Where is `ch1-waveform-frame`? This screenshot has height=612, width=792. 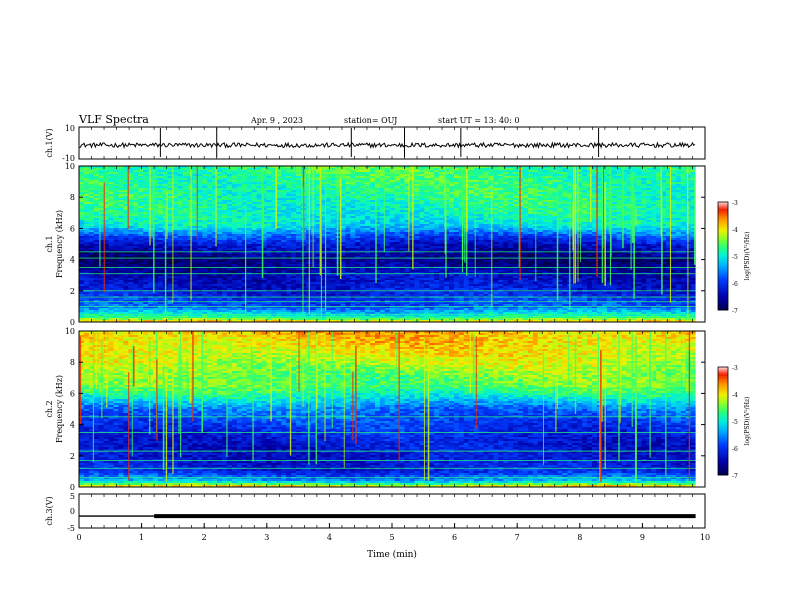
ch1-waveform-frame is located at coordinates (392, 143).